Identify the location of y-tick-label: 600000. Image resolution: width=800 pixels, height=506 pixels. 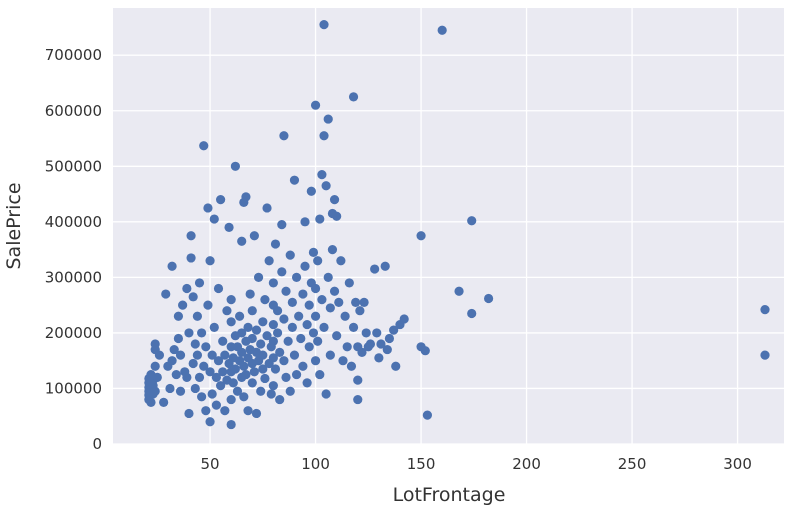
(73, 111).